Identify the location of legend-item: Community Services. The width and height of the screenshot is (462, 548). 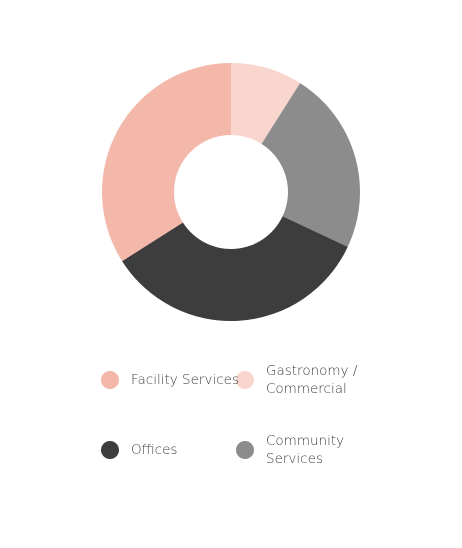
(306, 450).